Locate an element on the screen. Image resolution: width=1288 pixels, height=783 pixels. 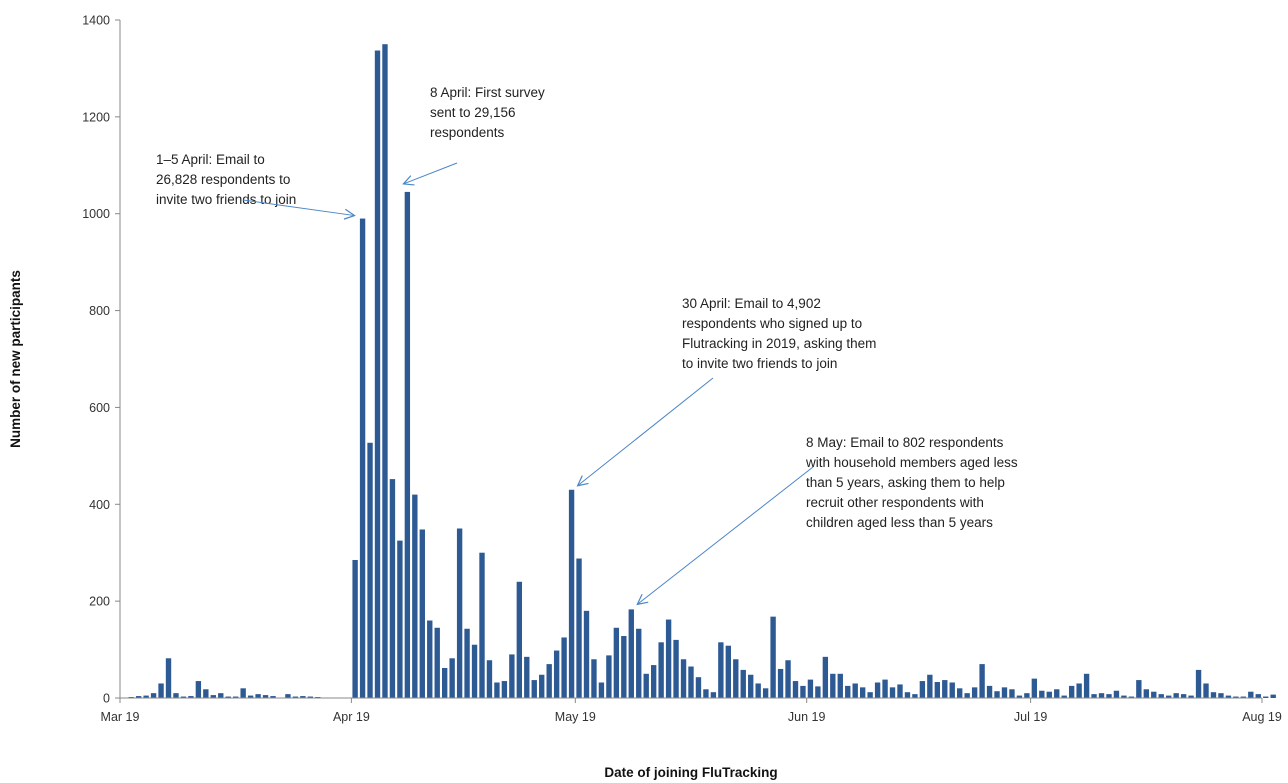
x-tick-label: Apr 19 is located at coordinates (351, 717).